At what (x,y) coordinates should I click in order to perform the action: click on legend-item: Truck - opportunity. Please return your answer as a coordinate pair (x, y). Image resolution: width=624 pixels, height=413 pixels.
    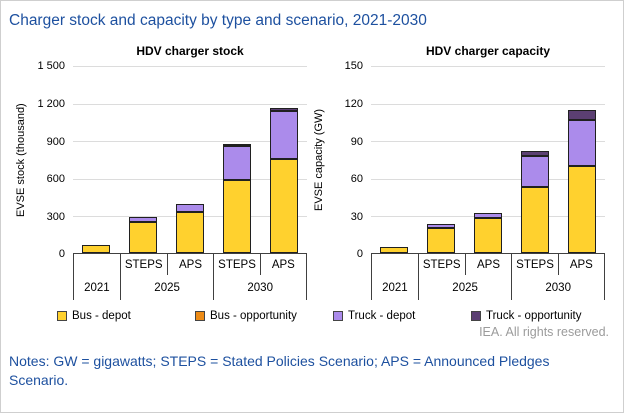
    Looking at the image, I should click on (540, 316).